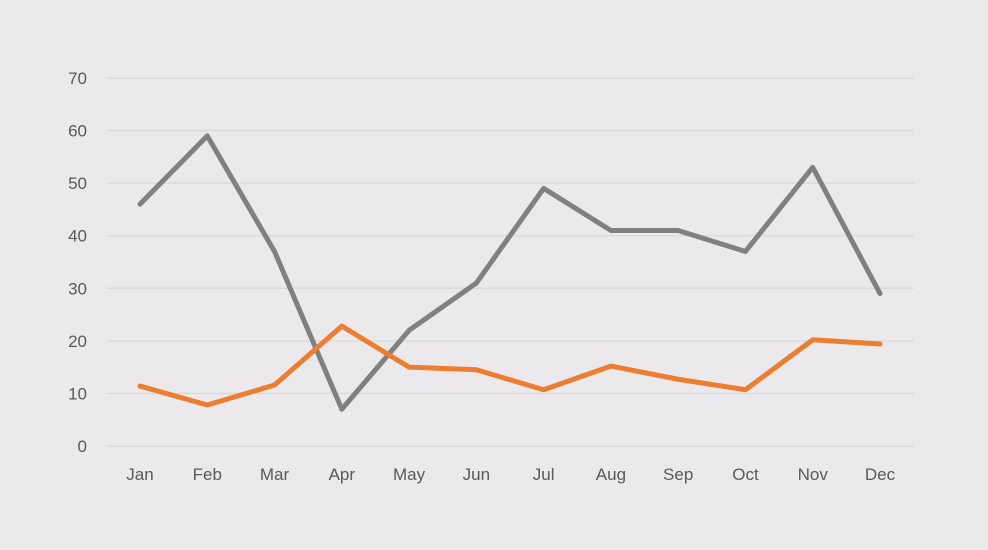 This screenshot has width=988, height=550. I want to click on x-tick-label: Aug, so click(611, 474).